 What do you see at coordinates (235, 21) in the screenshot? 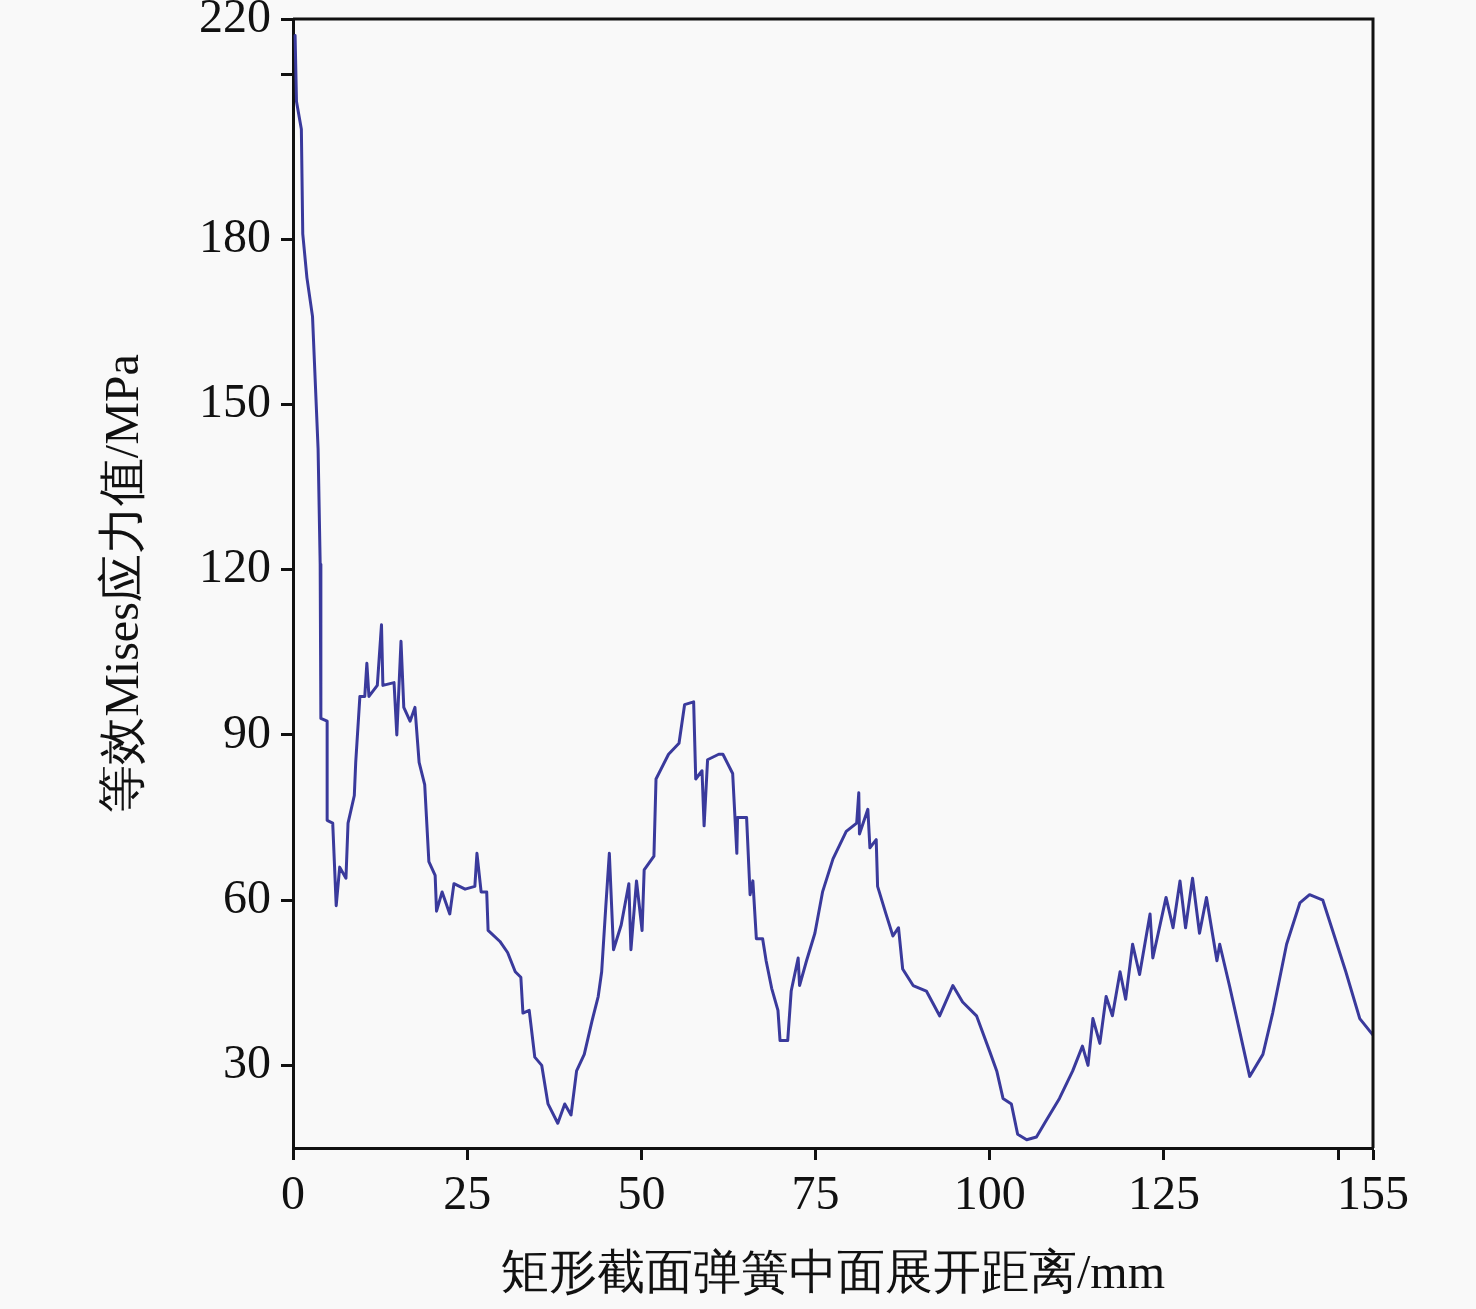
I see `y-tick-label: 220` at bounding box center [235, 21].